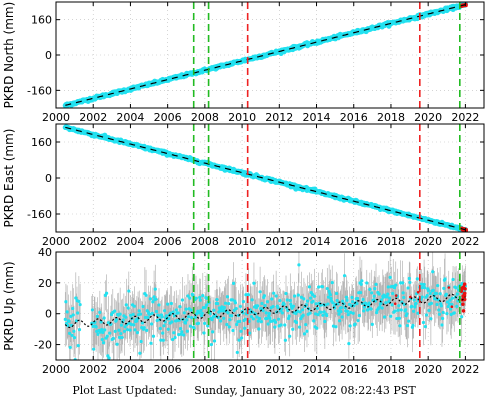 This screenshot has width=488, height=400. What do you see at coordinates (130, 241) in the screenshot?
I see `x-tick-label: 2004` at bounding box center [130, 241].